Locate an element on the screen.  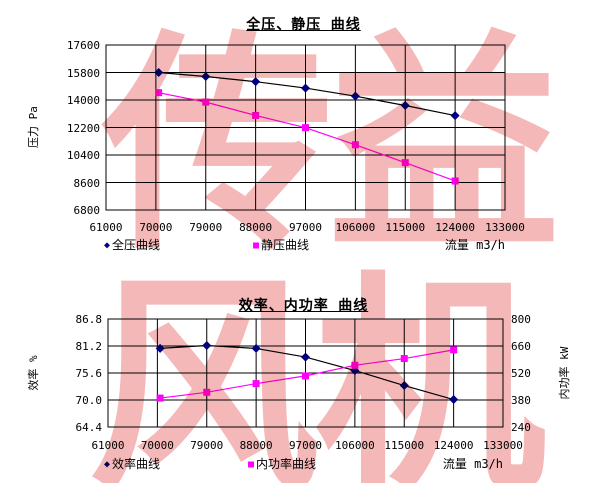
y-tick-label-left: 81.2 is located at coordinates (89, 346).